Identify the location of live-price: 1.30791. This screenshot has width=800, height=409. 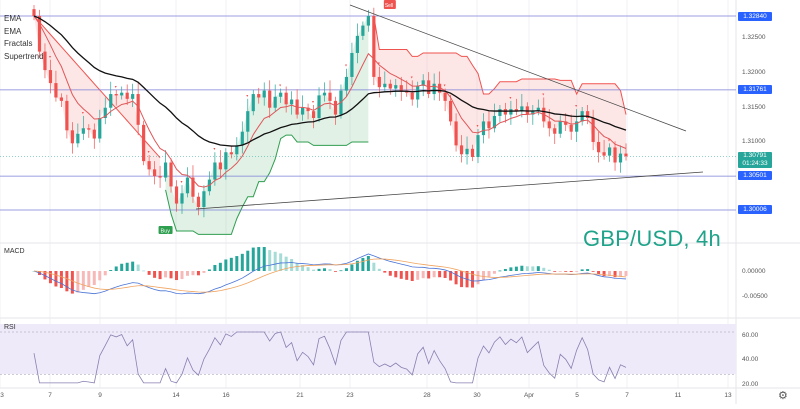
(755, 155).